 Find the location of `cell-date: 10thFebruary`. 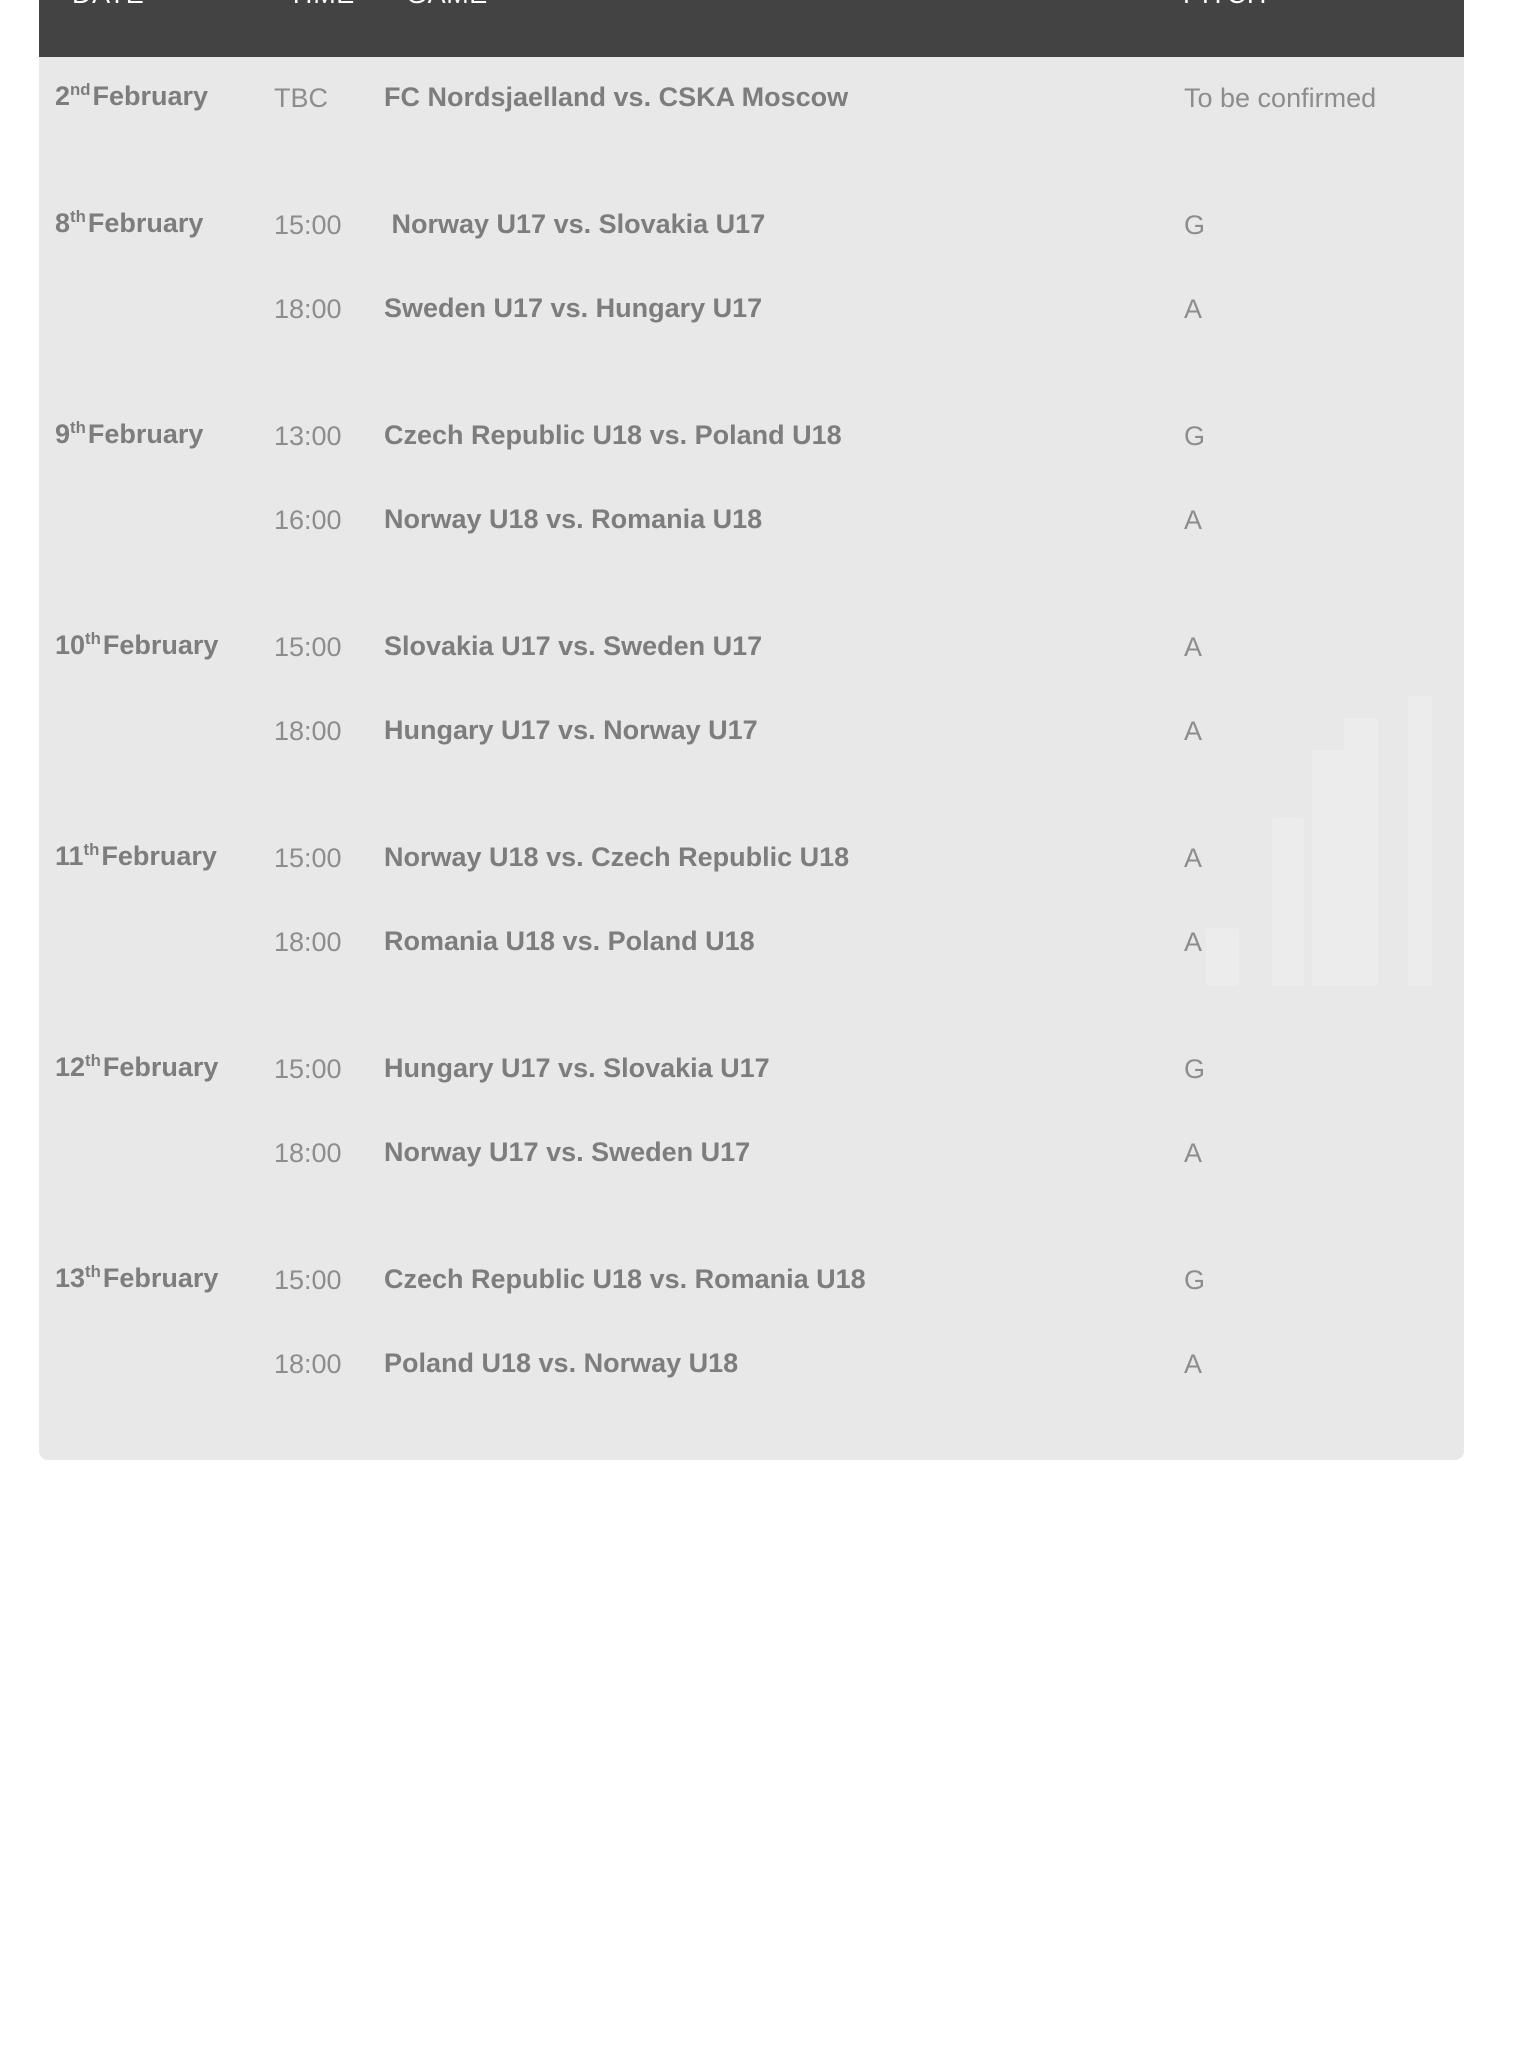

cell-date: 10thFebruary is located at coordinates (137, 644).